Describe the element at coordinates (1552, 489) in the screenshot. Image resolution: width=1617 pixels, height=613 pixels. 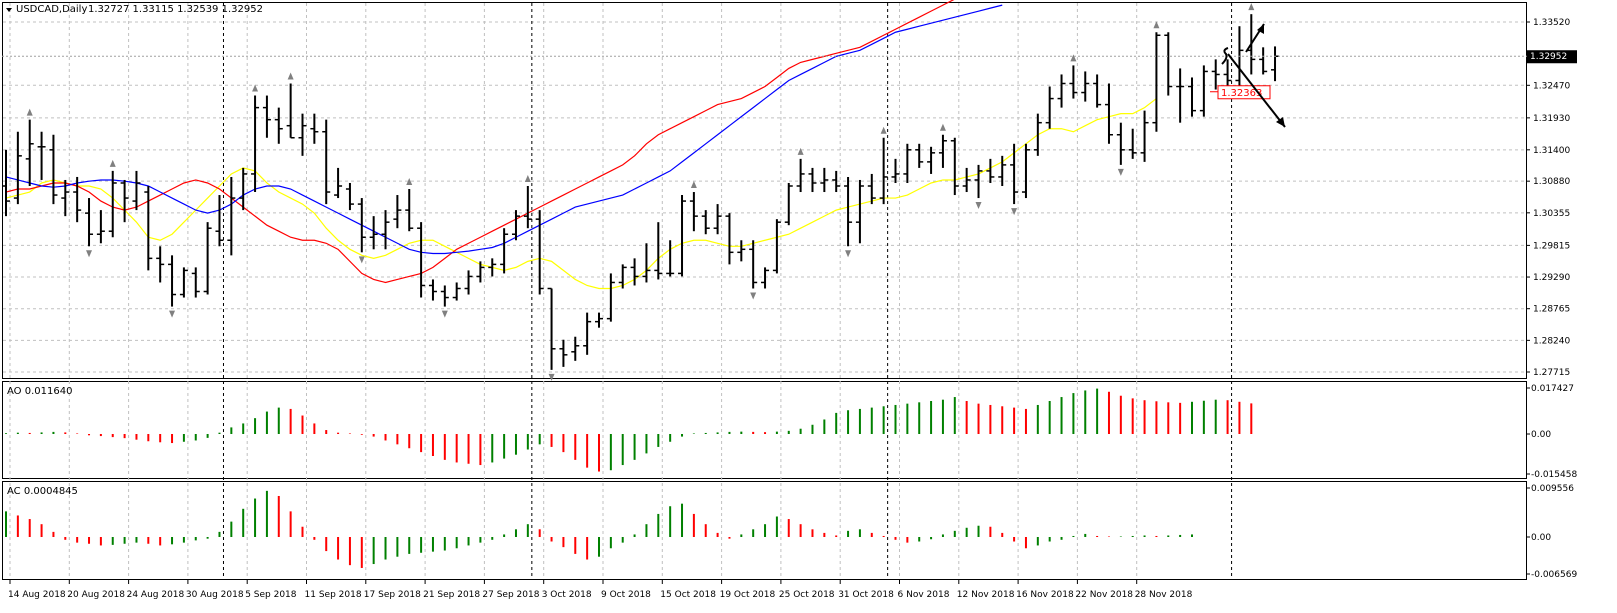
I see `ac-tick-top: 0.009556` at that location.